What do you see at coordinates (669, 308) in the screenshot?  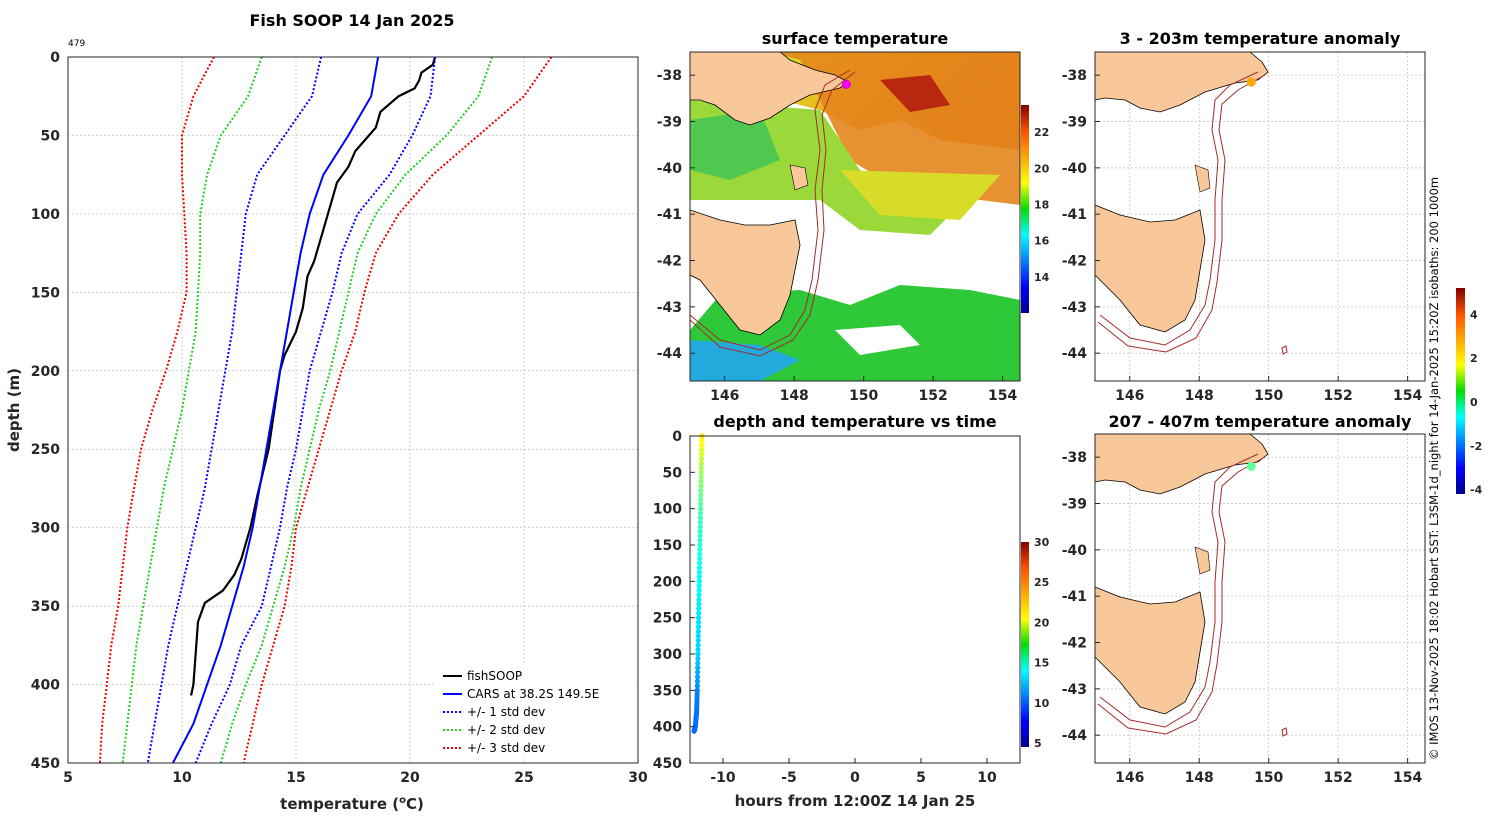 I see `lat-tick-label: -43` at bounding box center [669, 308].